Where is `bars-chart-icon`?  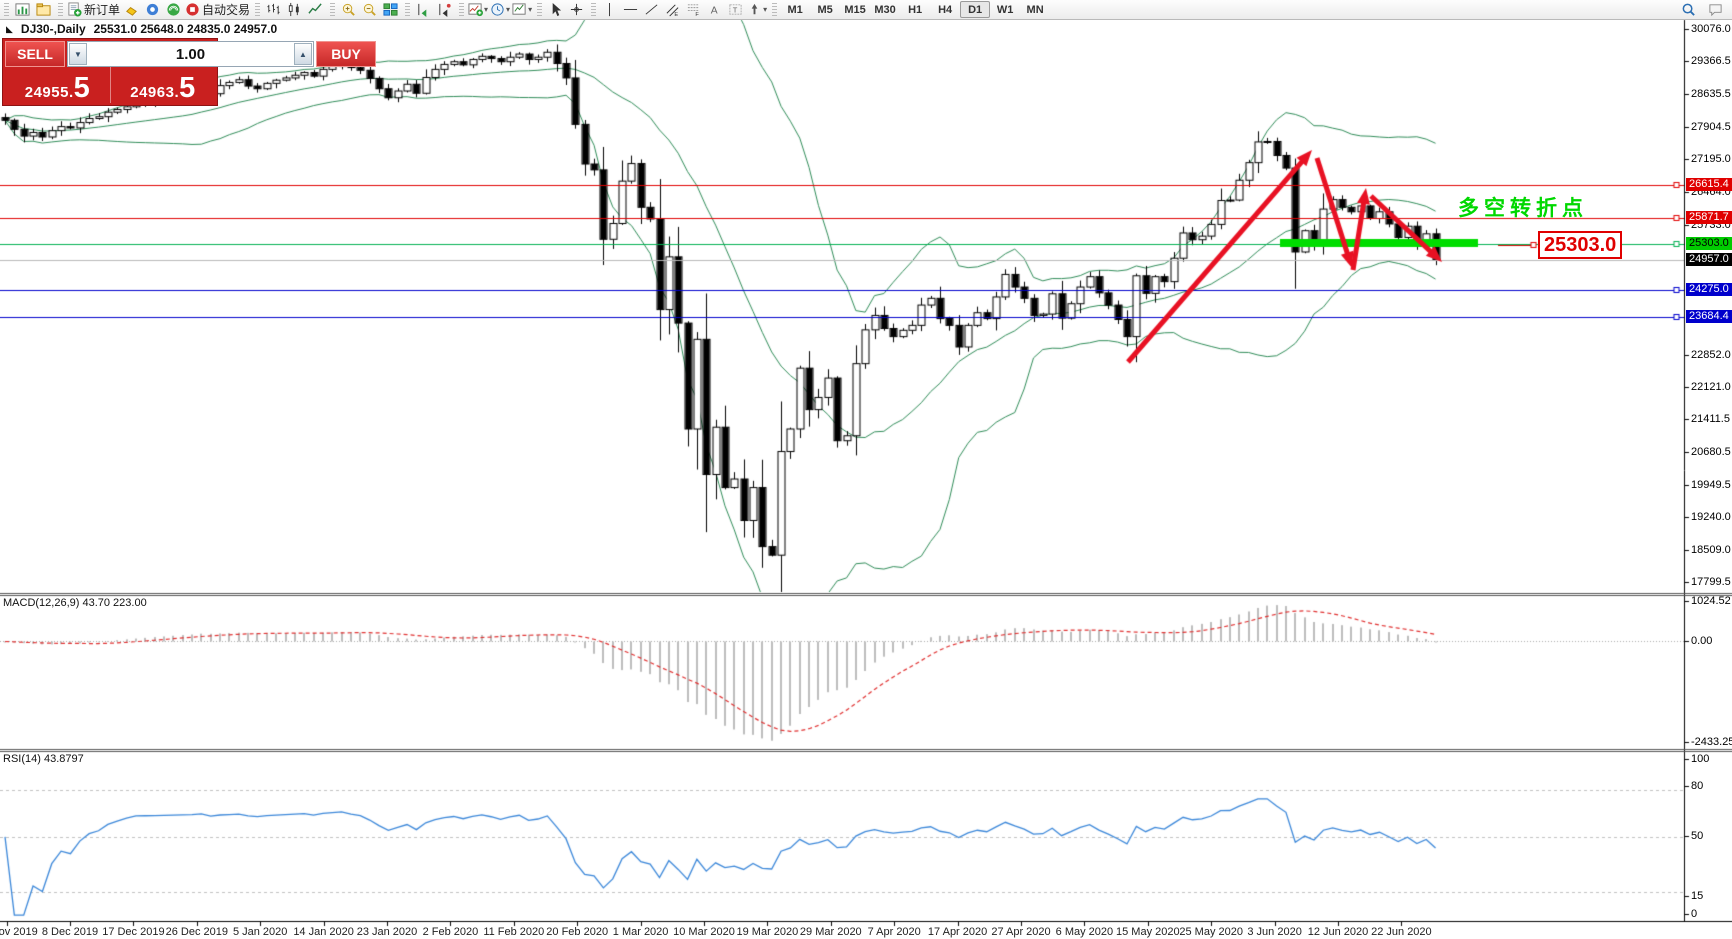
bars-chart-icon is located at coordinates (273, 9).